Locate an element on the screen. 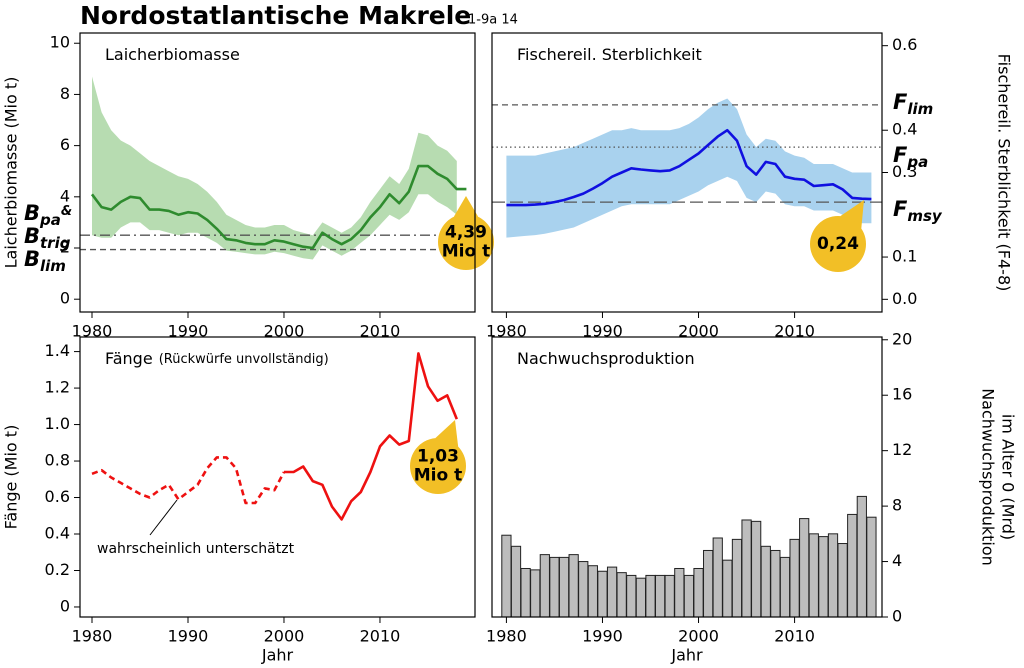 The height and width of the screenshot is (668, 1024). panel-title: Fänge (Rückwürfe unvollständig) is located at coordinates (217, 358).